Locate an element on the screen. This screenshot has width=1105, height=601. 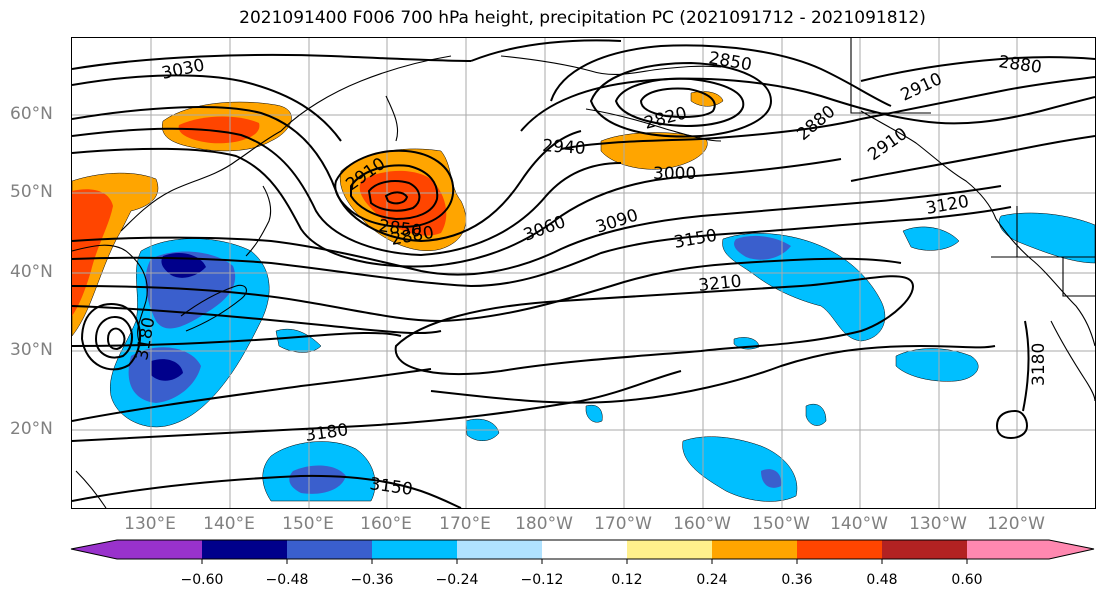
lon-label-170w: 170°W is located at coordinates (623, 524).